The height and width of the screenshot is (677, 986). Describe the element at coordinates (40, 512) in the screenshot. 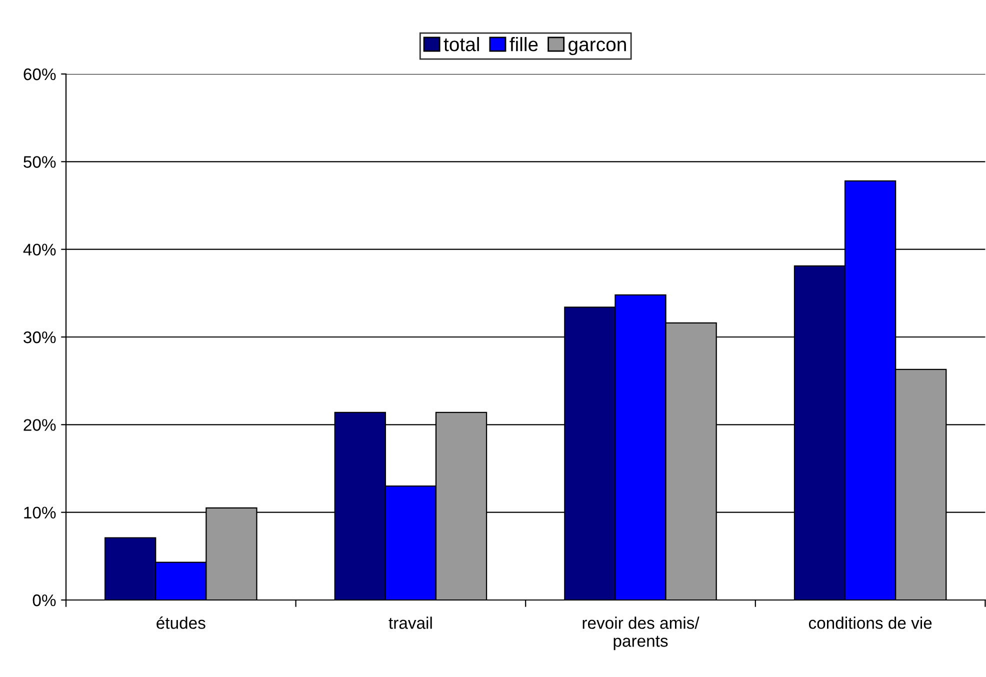

I see `y-tick-label: 10%` at that location.